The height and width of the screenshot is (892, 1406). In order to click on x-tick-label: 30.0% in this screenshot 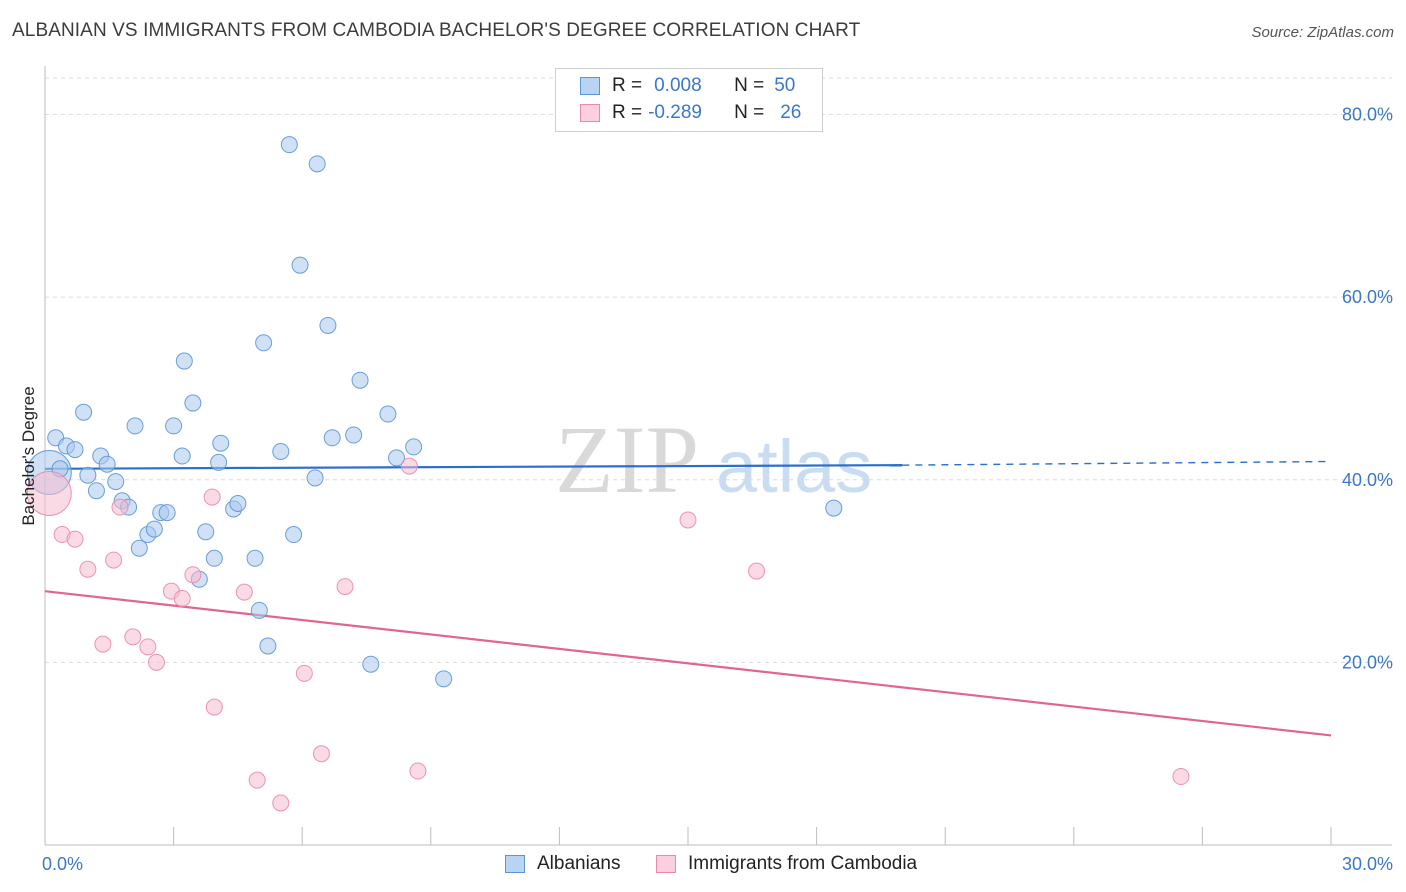, I will do `click(1367, 864)`.